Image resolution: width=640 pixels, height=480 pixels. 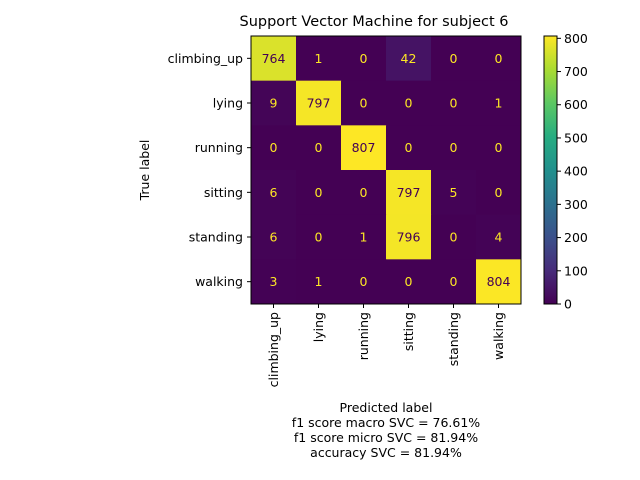 What do you see at coordinates (576, 71) in the screenshot?
I see `colorbar-tick-label: 700` at bounding box center [576, 71].